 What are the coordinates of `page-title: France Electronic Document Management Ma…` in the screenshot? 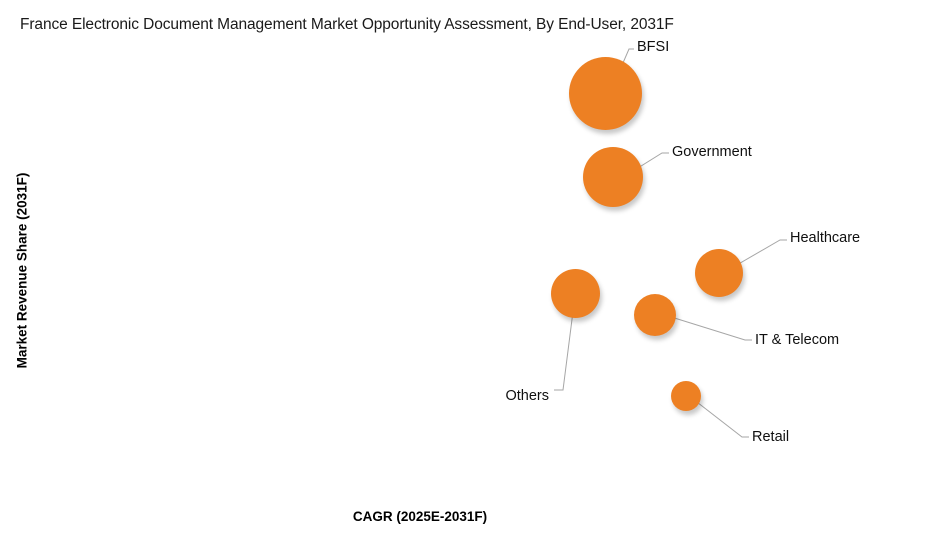 It's located at (347, 24).